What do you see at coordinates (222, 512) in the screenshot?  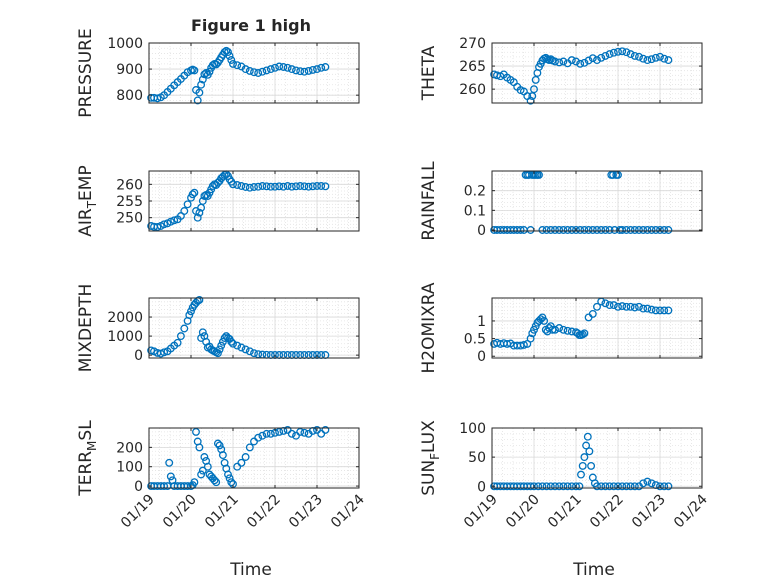 I see `x-tick-label: 01/21` at bounding box center [222, 512].